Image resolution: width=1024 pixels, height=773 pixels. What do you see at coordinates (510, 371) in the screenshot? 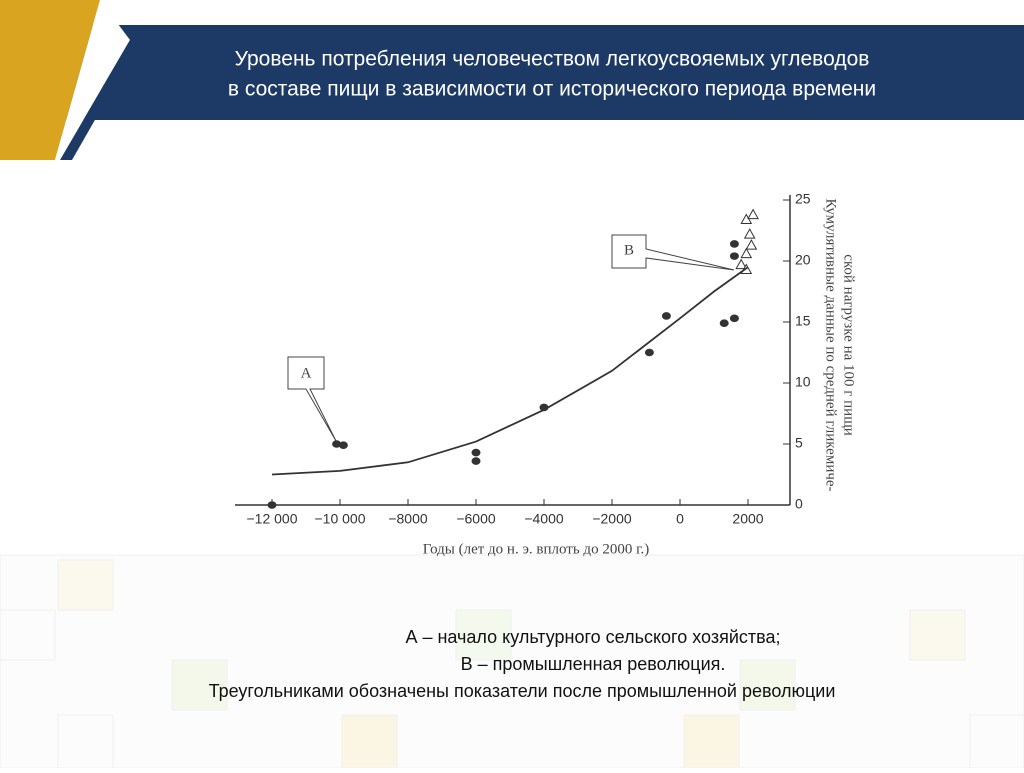
I see `trend-curve` at bounding box center [510, 371].